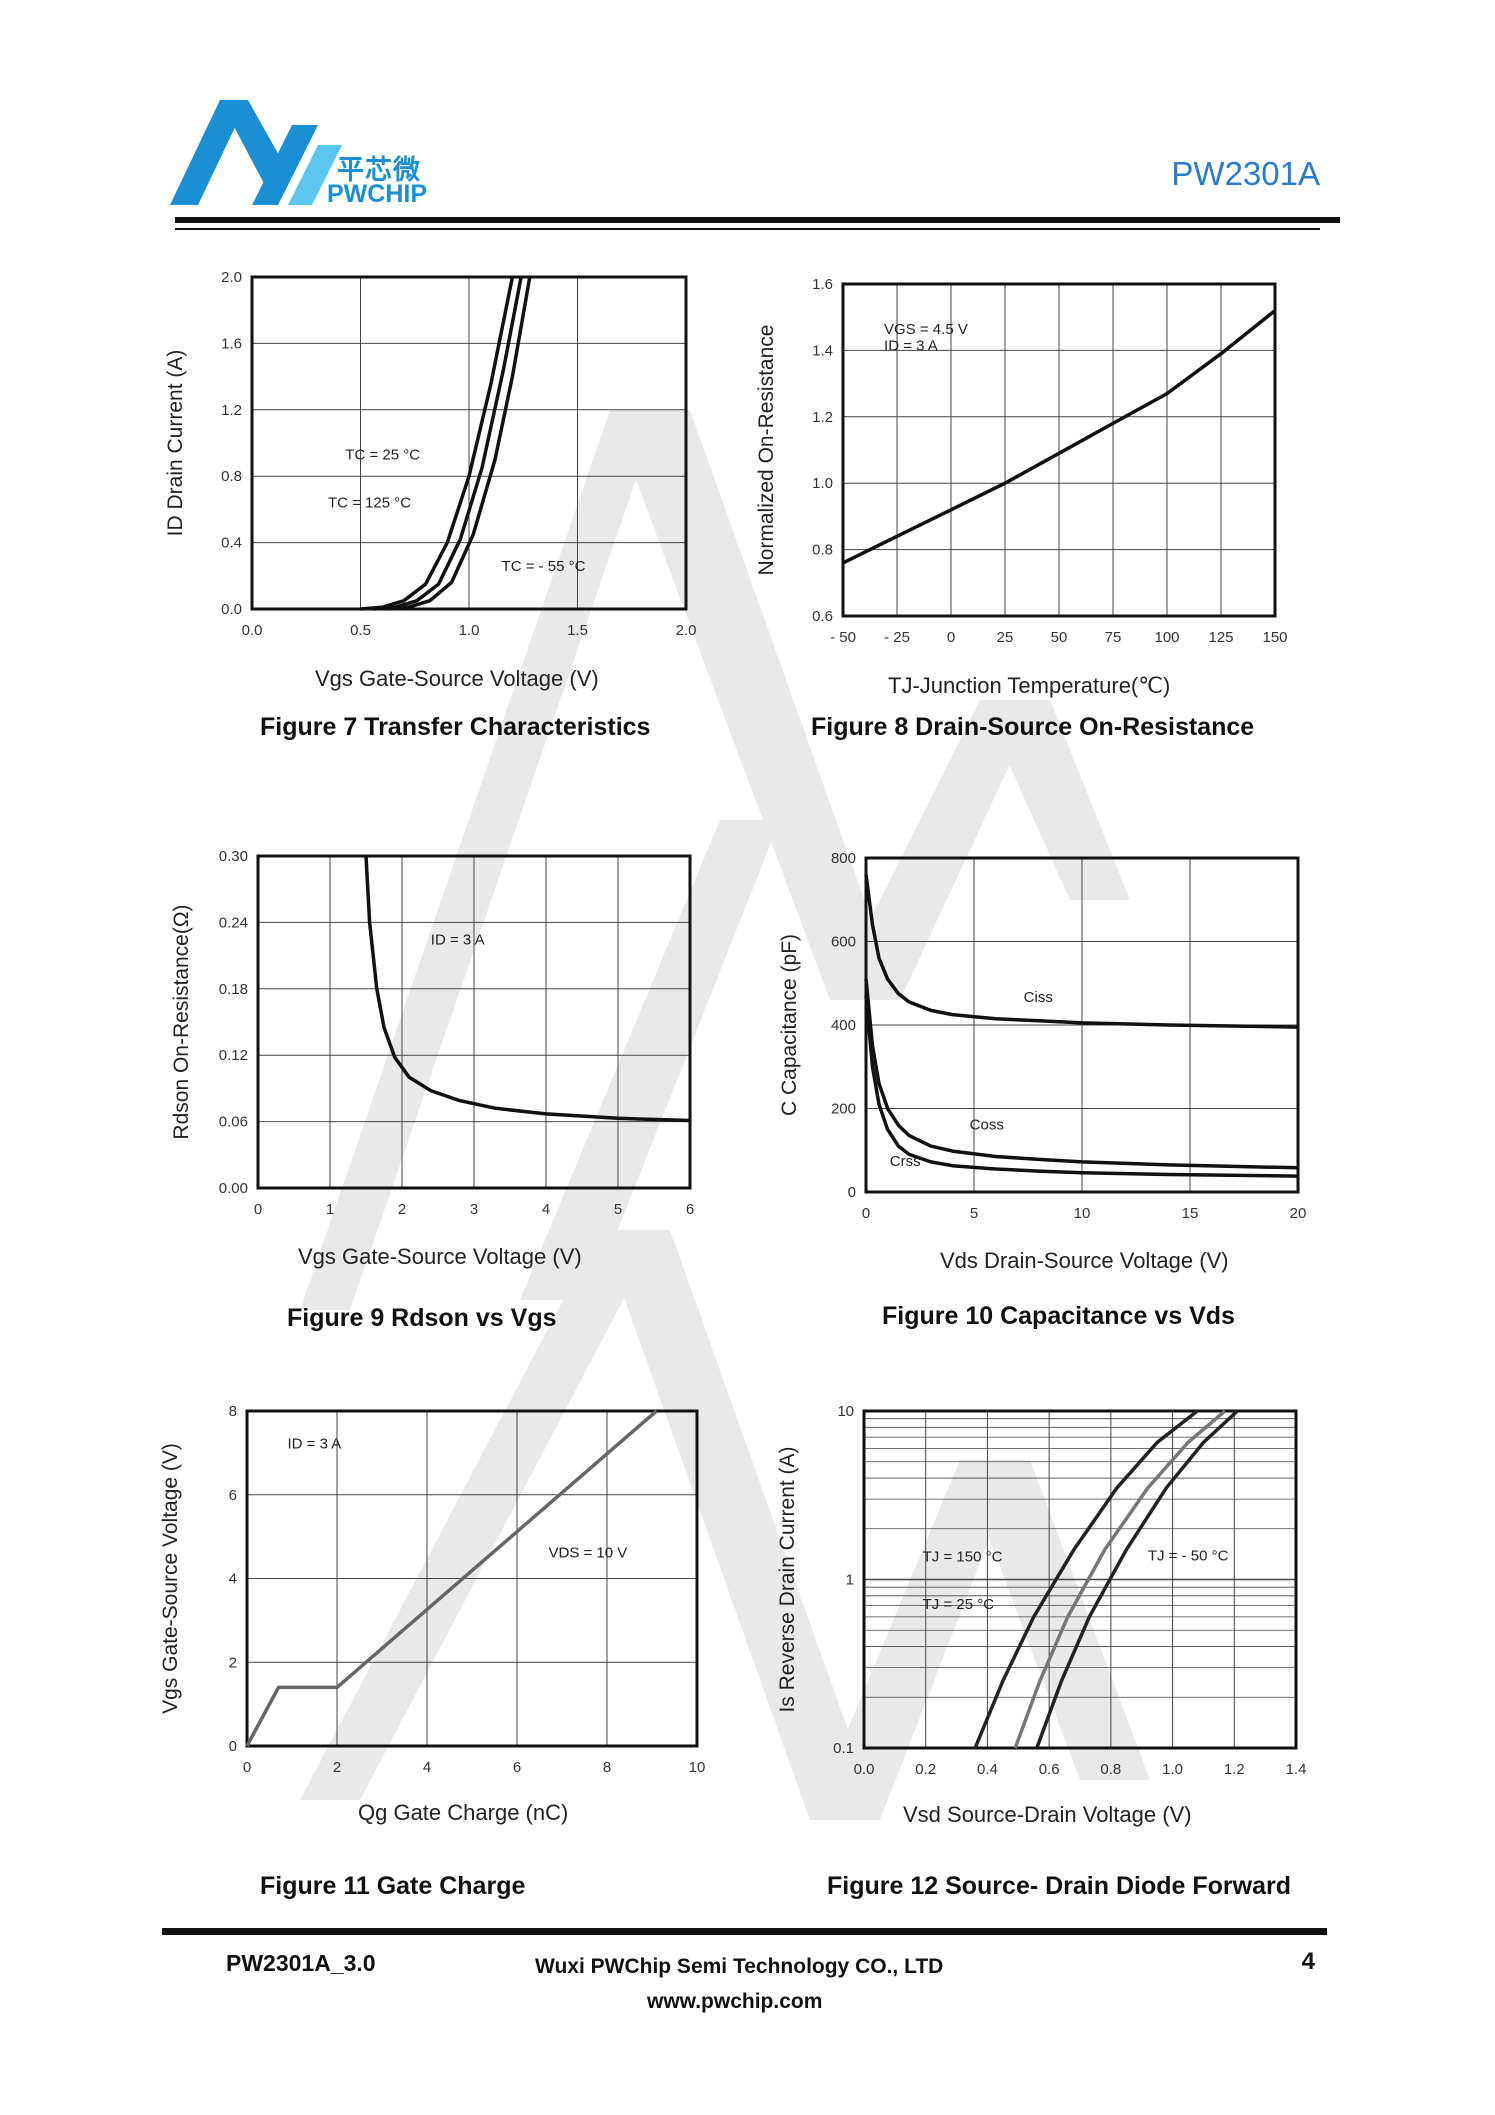  Describe the element at coordinates (951, 637) in the screenshot. I see `fig8-x-tick-label: 0` at that location.